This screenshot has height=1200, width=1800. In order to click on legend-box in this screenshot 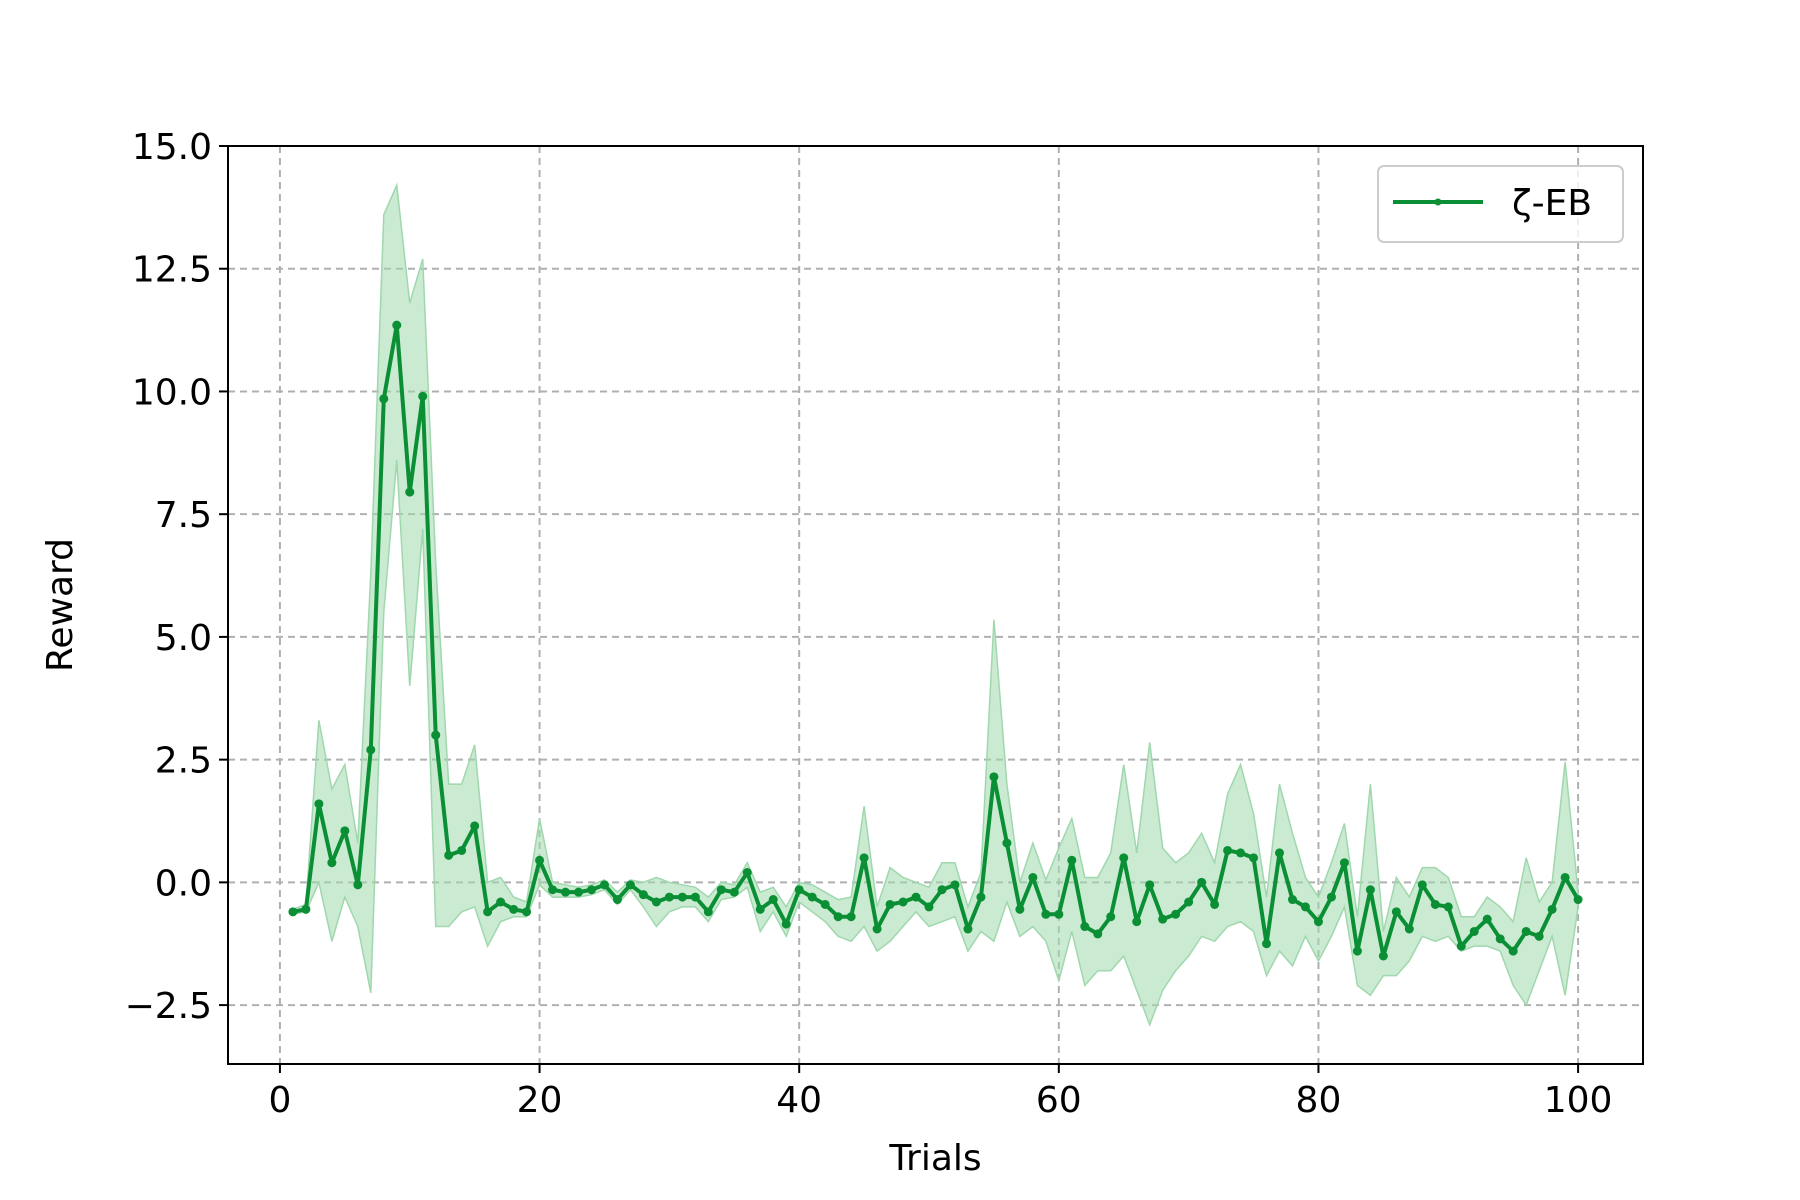, I will do `click(1500, 204)`.